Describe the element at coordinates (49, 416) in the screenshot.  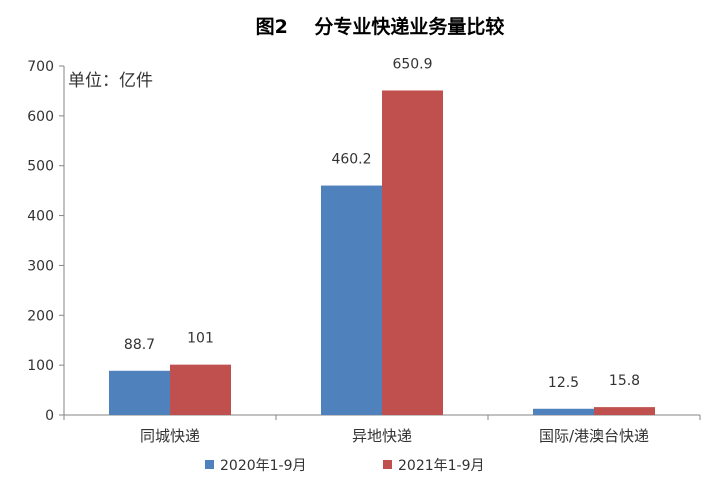
I see `y-tick-label: 0` at that location.